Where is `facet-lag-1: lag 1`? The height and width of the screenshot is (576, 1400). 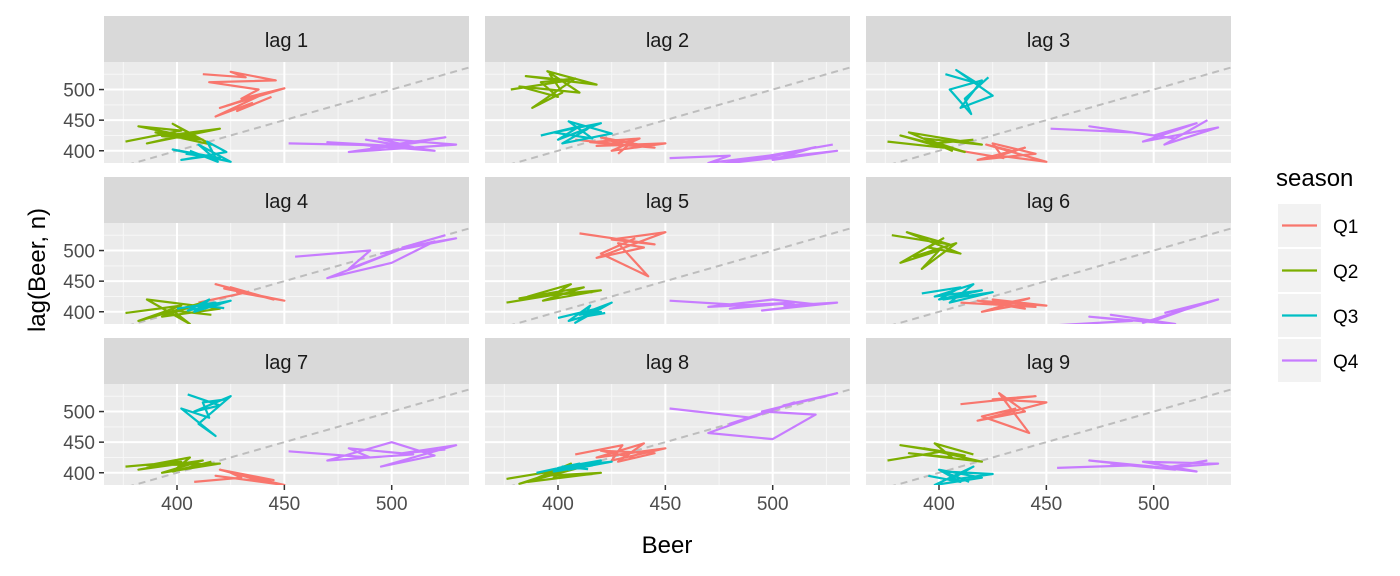
facet-lag-1: lag 1 is located at coordinates (286, 89).